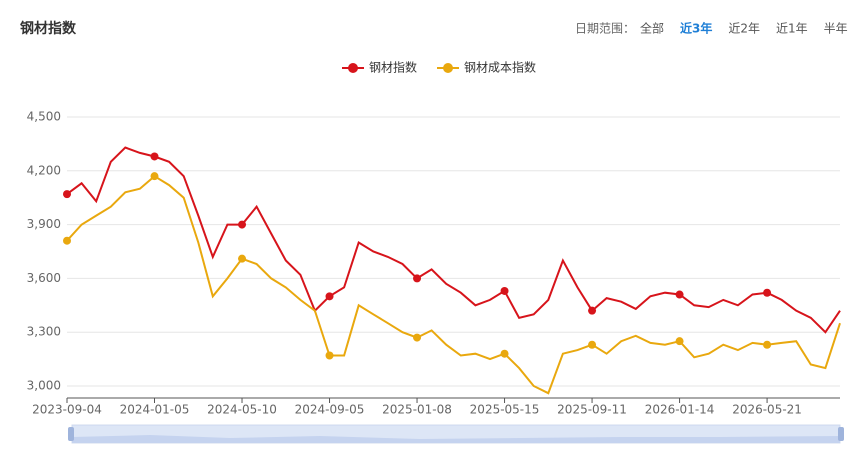 This screenshot has width=850, height=462. What do you see at coordinates (44, 117) in the screenshot?
I see `y-tick-label: 4,500` at bounding box center [44, 117].